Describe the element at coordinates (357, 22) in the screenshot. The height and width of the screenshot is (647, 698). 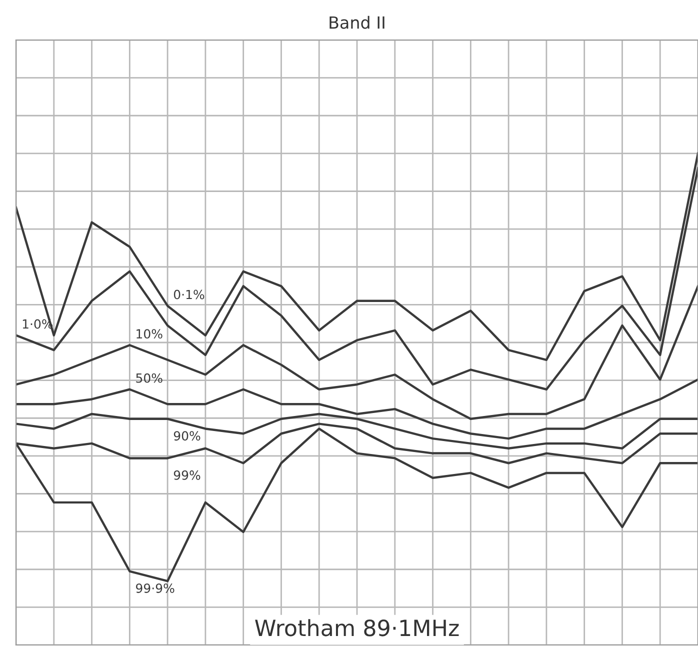
I see `chart-title: Band II` at that location.